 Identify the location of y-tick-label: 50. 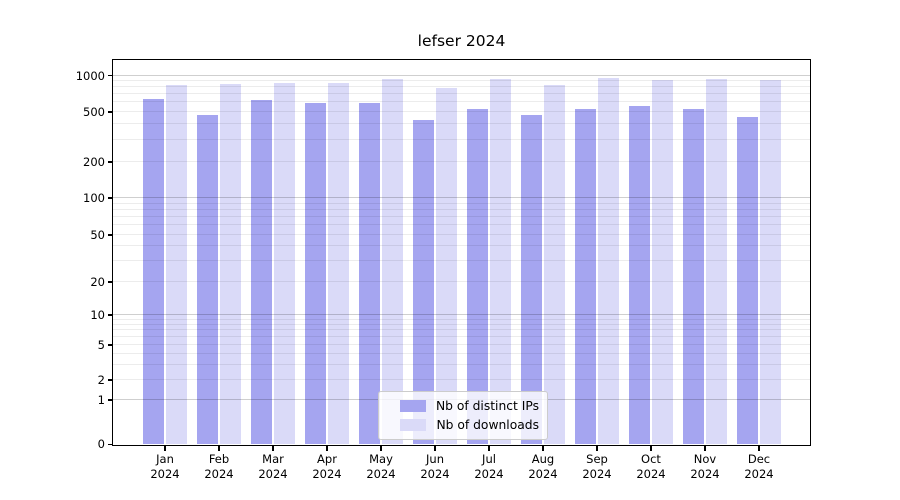
(97, 235).